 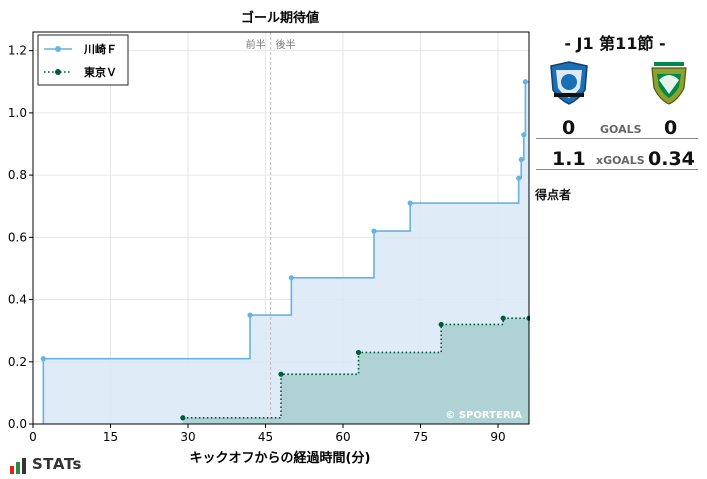 I want to click on y-tick-label: 0.4, so click(x=17, y=300).